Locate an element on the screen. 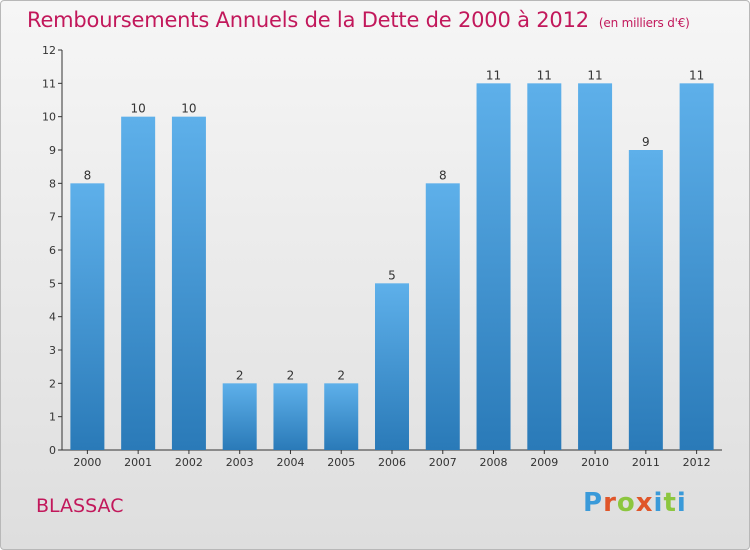  value-label-2012: 11 is located at coordinates (696, 75).